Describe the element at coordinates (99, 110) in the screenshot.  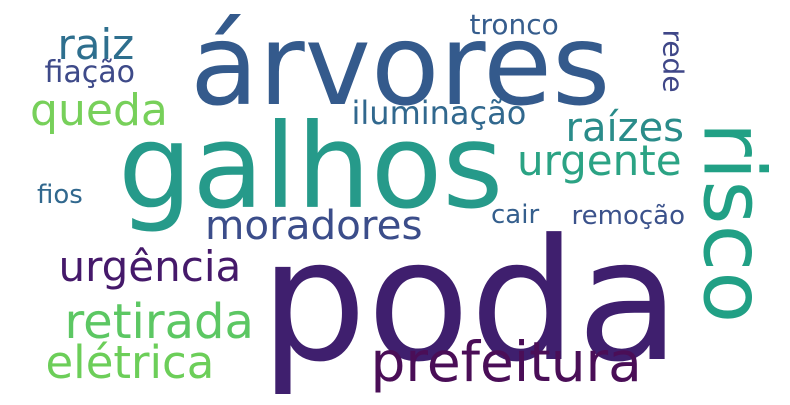
I see `word-queda: queda` at that location.